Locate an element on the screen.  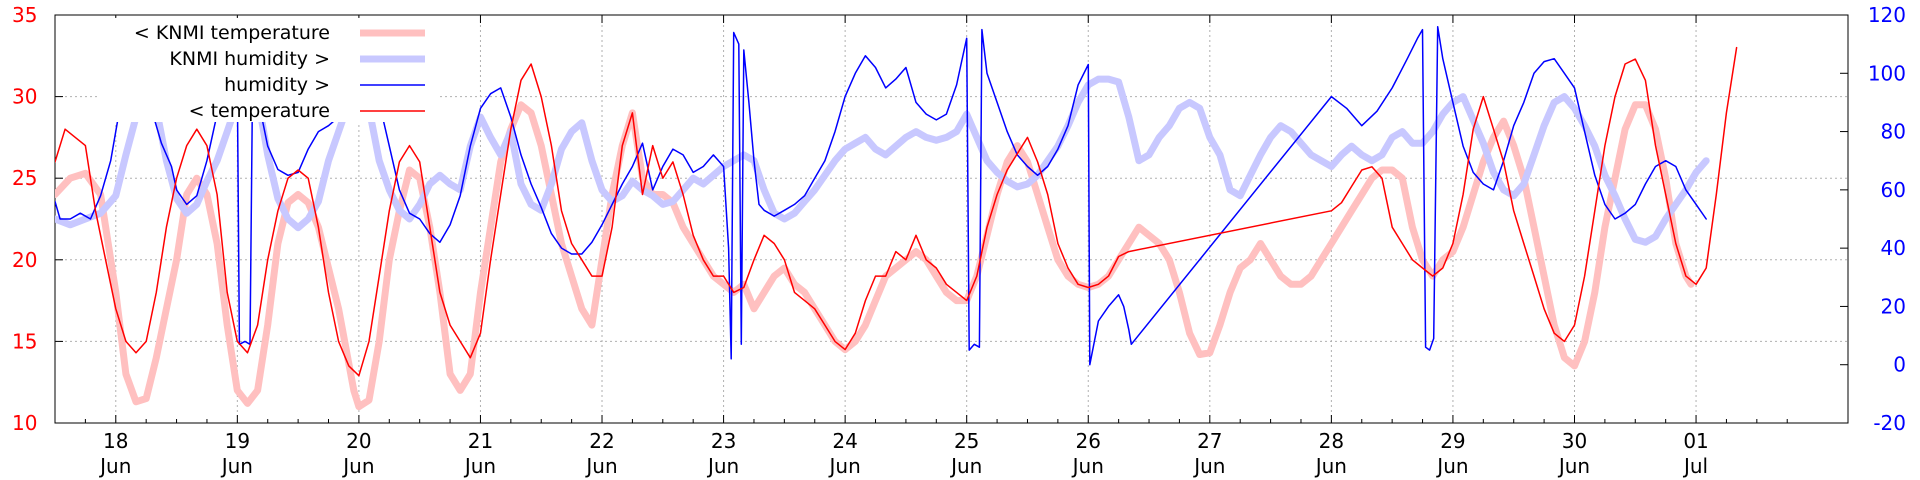
x-tick-day-label: 18 is located at coordinates (115, 441).